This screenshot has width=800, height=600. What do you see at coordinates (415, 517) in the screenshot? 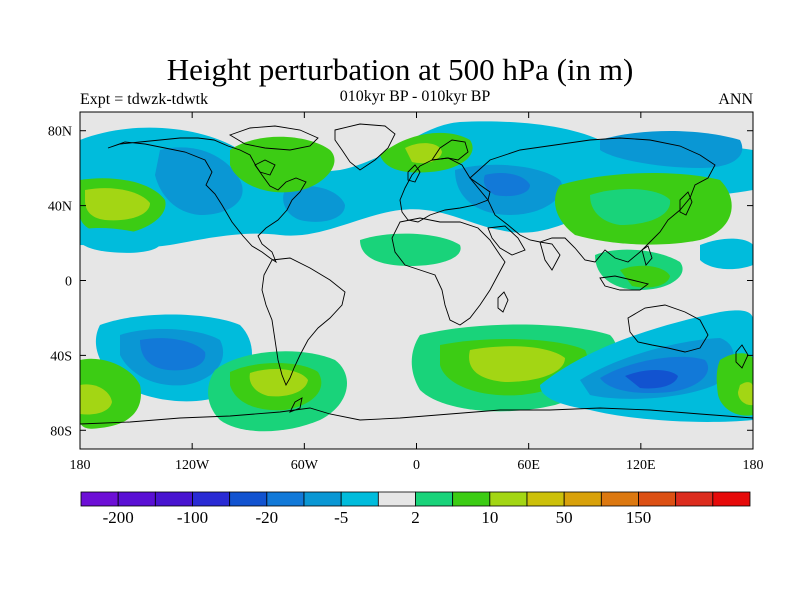
I see `colorbar-label: 2` at bounding box center [415, 517].